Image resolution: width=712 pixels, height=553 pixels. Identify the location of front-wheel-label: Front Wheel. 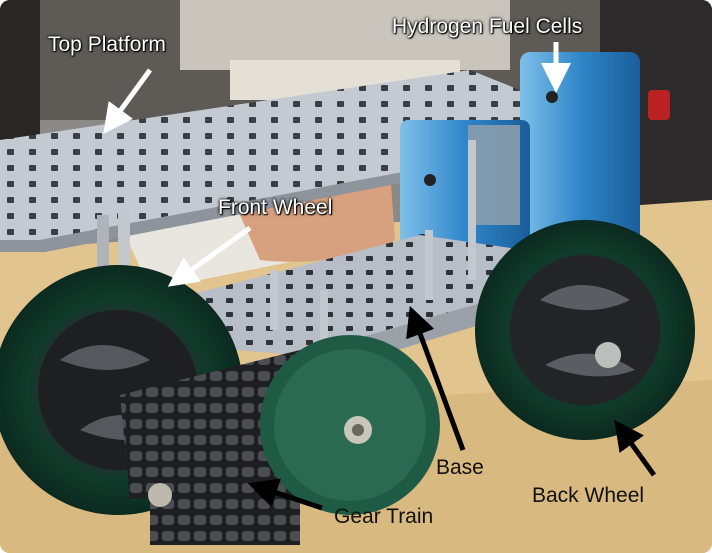
(275, 207).